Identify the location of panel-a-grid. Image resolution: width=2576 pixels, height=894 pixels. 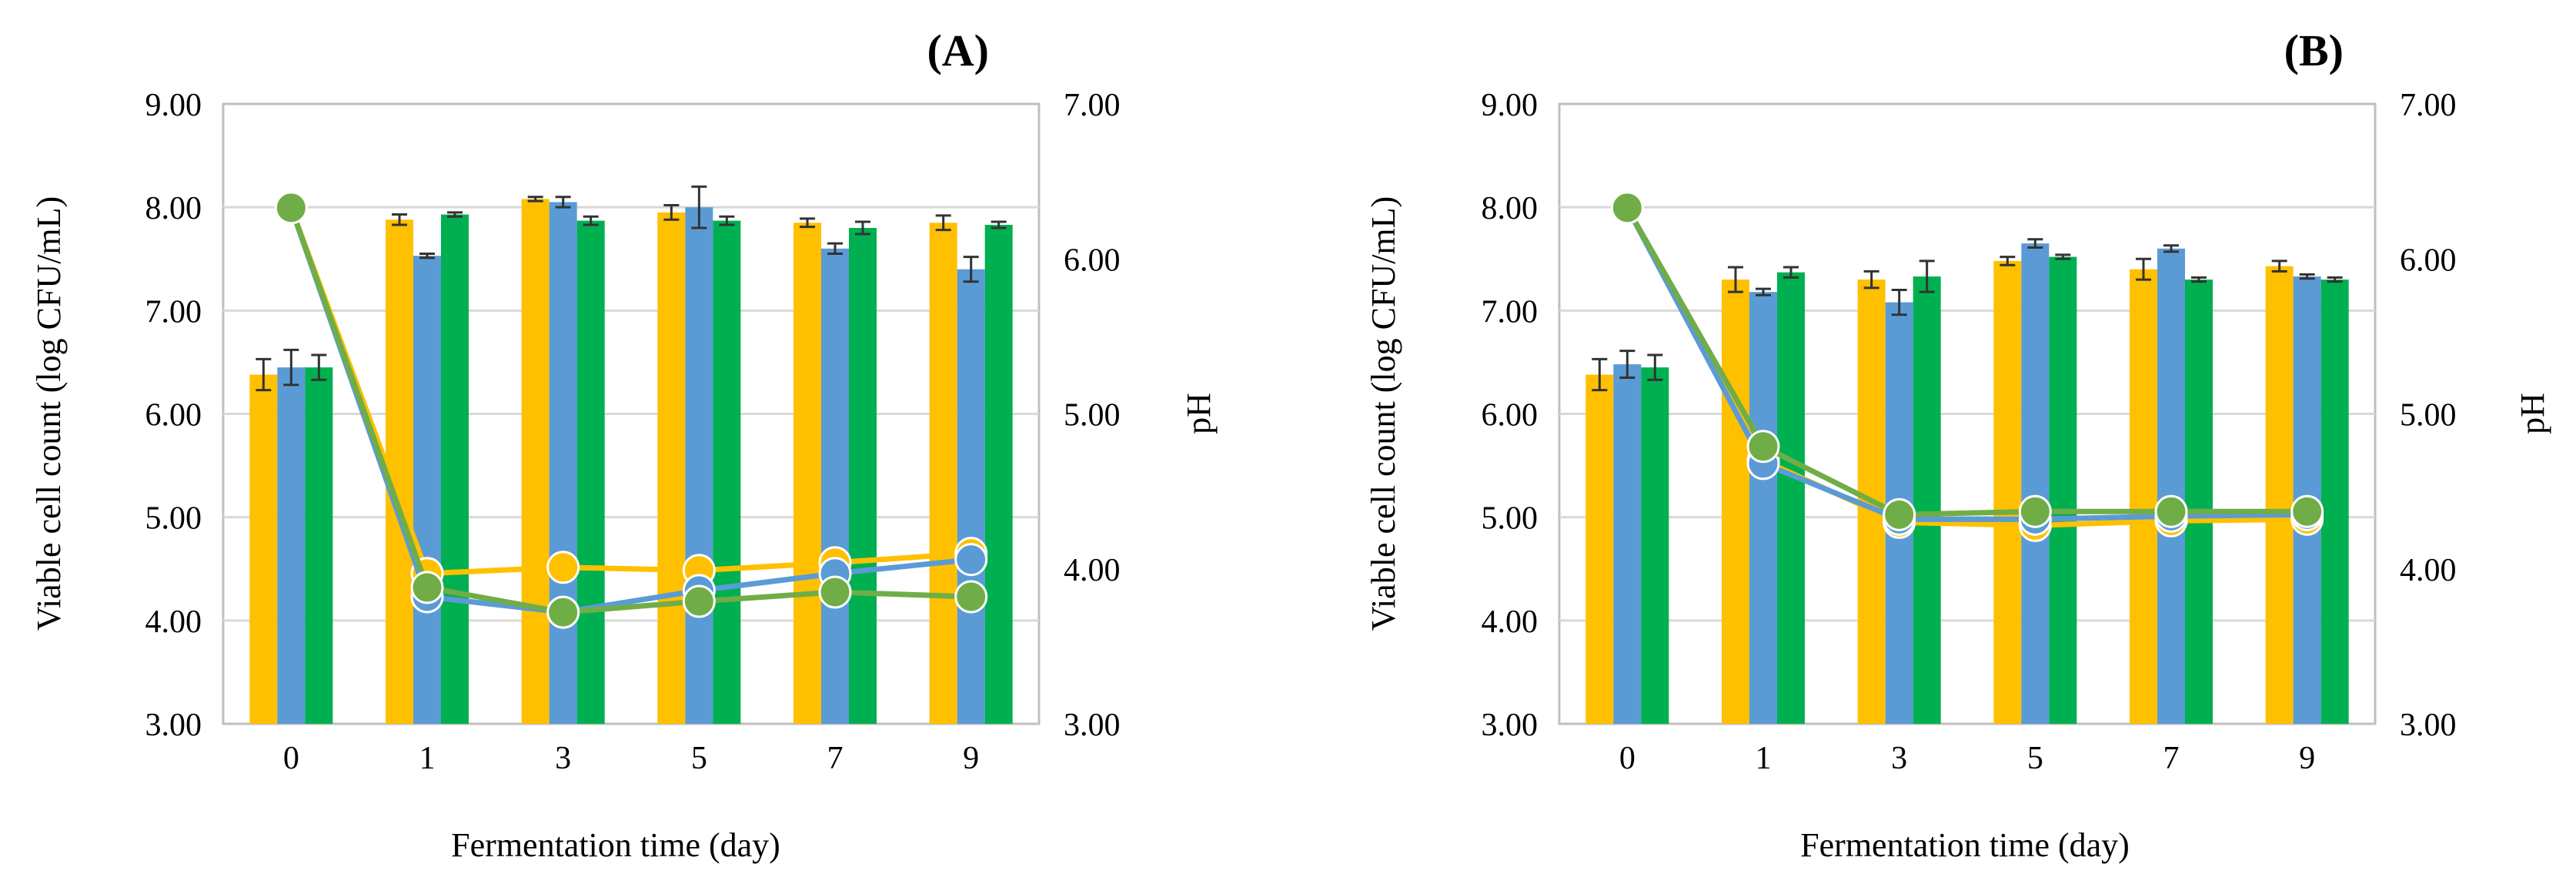
(631, 414).